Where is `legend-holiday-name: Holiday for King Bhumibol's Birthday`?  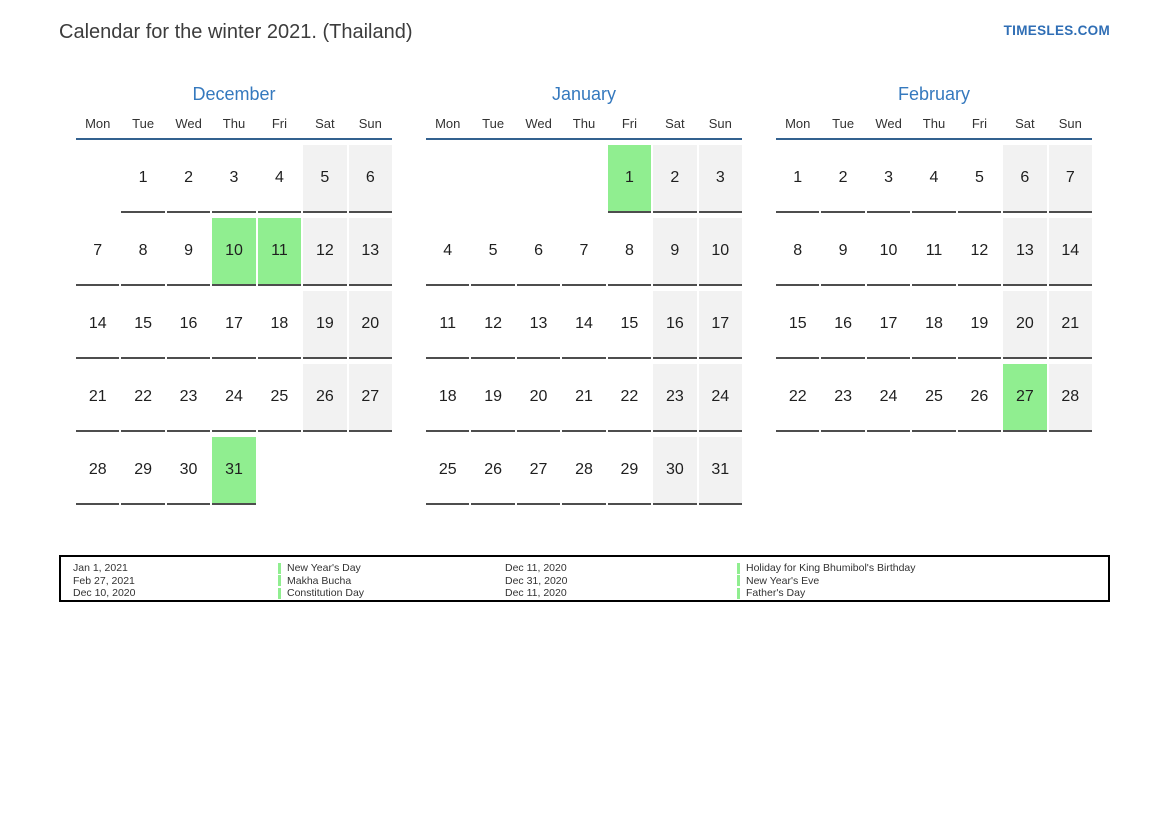 legend-holiday-name: Holiday for King Bhumibol's Birthday is located at coordinates (831, 568).